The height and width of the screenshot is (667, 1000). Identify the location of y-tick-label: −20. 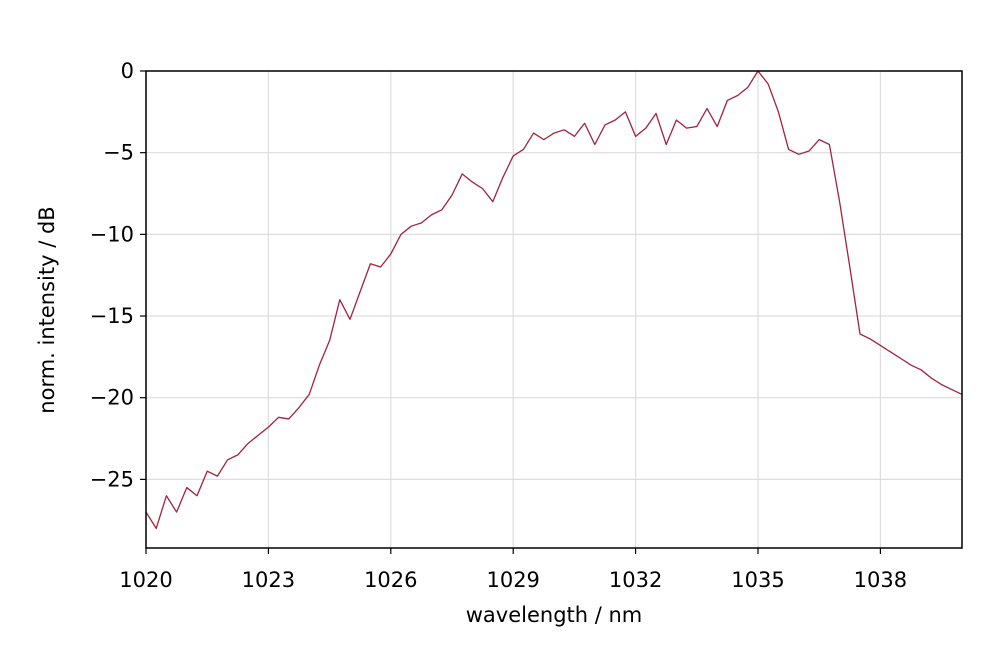
(112, 398).